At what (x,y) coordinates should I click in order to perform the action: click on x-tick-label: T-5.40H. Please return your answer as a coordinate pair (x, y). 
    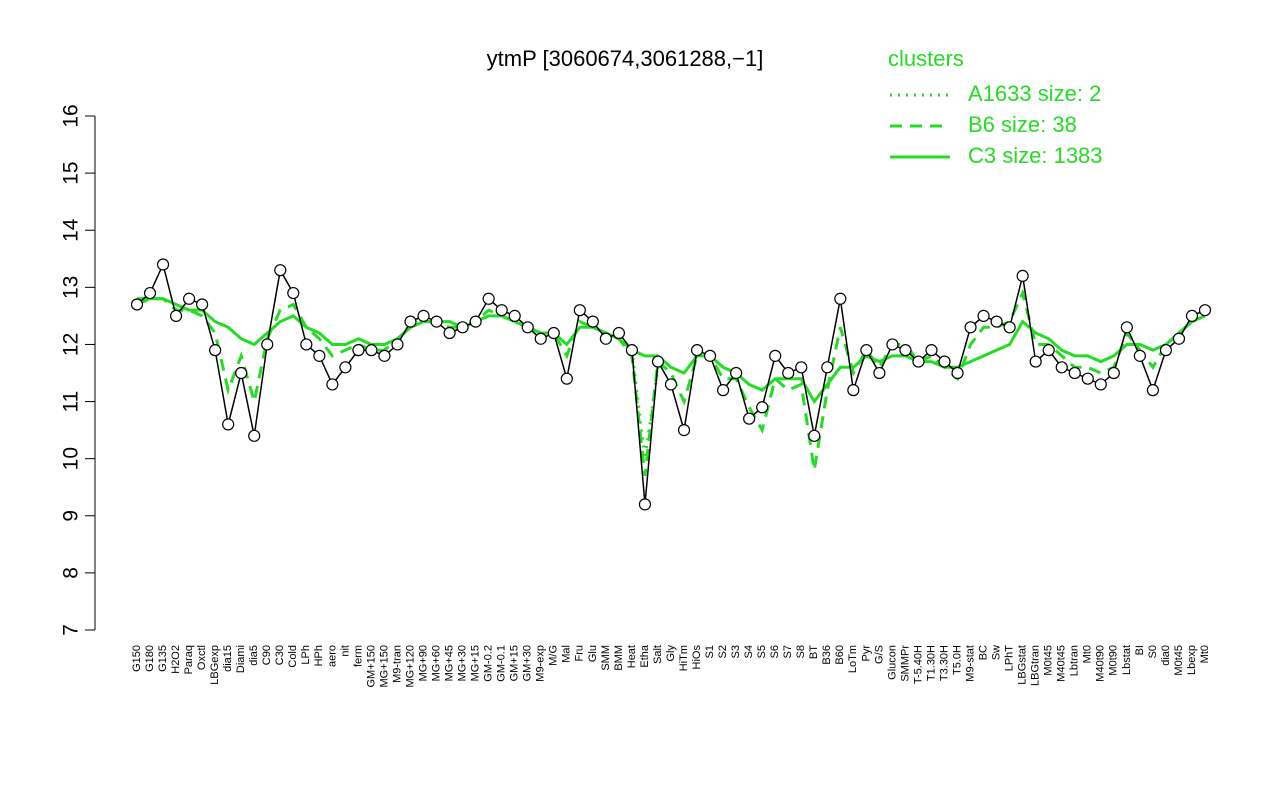
    Looking at the image, I should click on (918, 664).